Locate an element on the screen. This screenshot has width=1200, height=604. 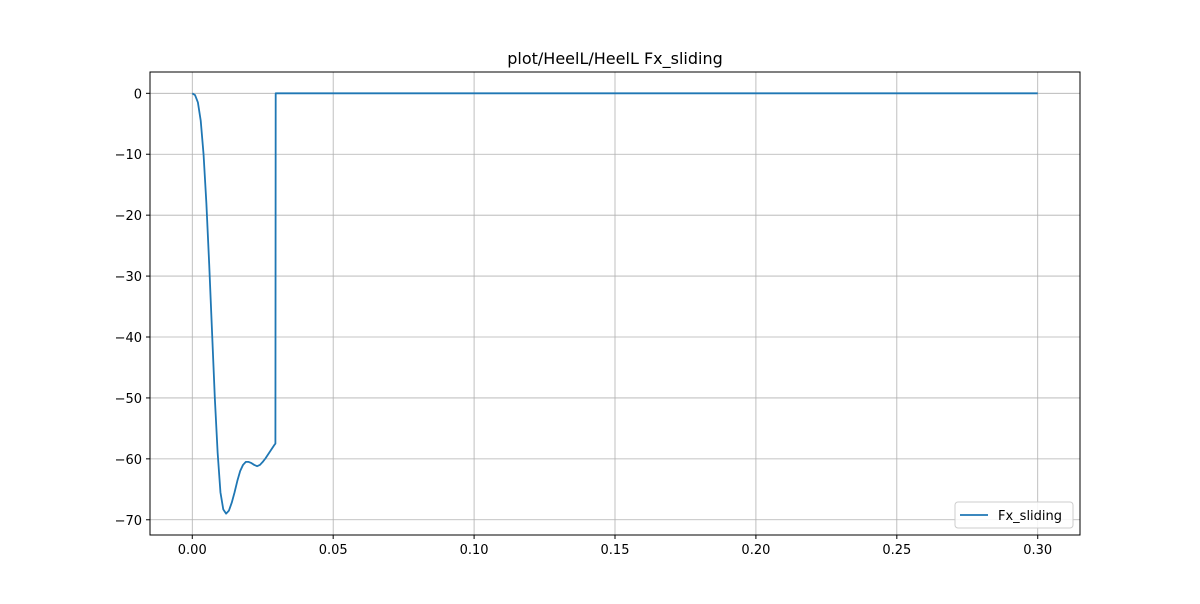
x-axis-ticks: 0.00 0.05 0.10 0.15 0.20 0.25 0.30 is located at coordinates (615, 546).